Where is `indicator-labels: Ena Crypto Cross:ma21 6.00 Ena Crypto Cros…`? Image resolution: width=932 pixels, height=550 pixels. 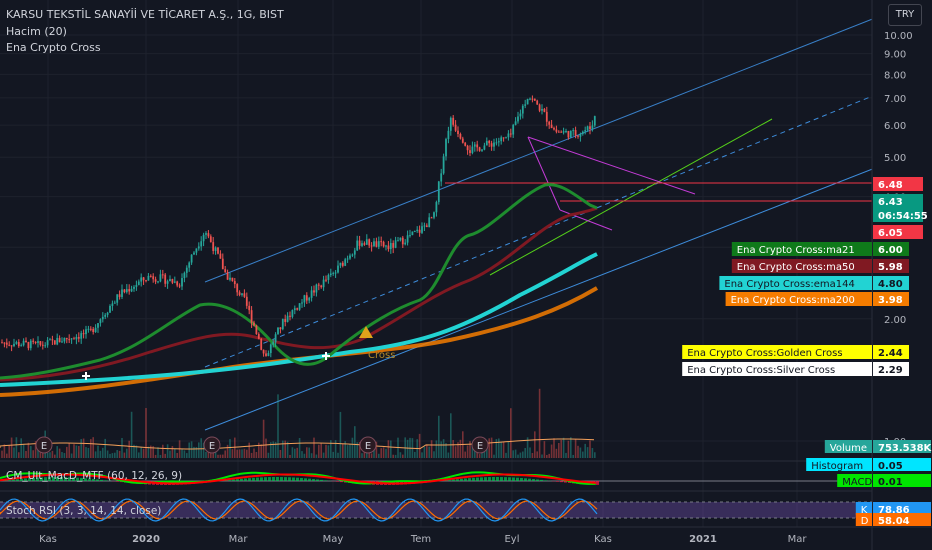
indicator-labels: Ena Crypto Cross:ma21 6.00 Ena Crypto Cros… is located at coordinates (795, 309).